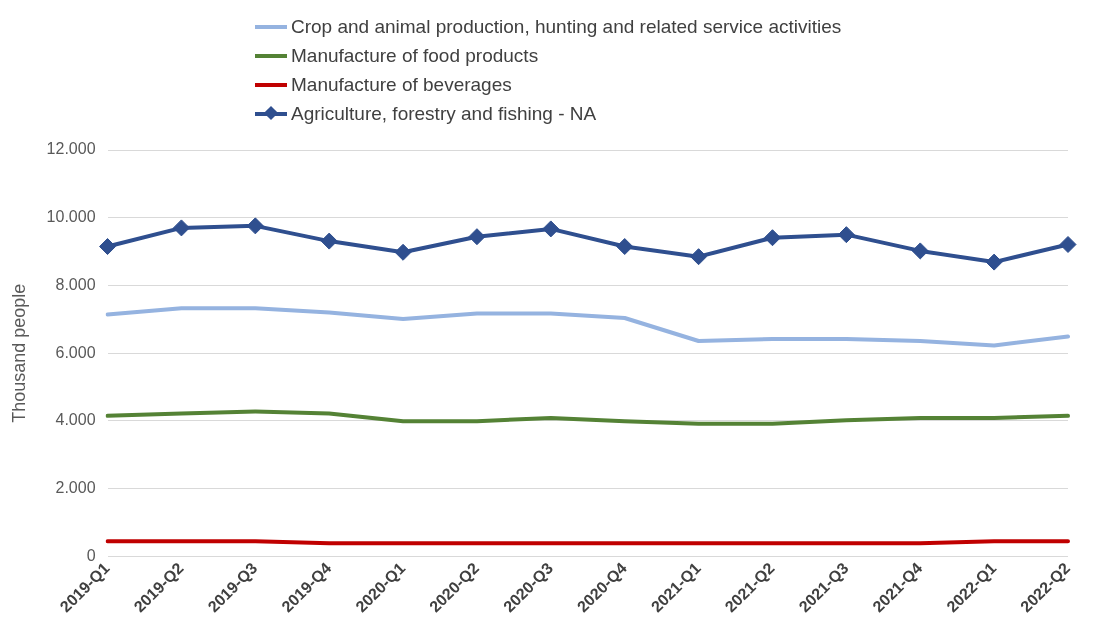 Image resolution: width=1098 pixels, height=625 pixels. I want to click on y-tick-label: 6.000, so click(75, 352).